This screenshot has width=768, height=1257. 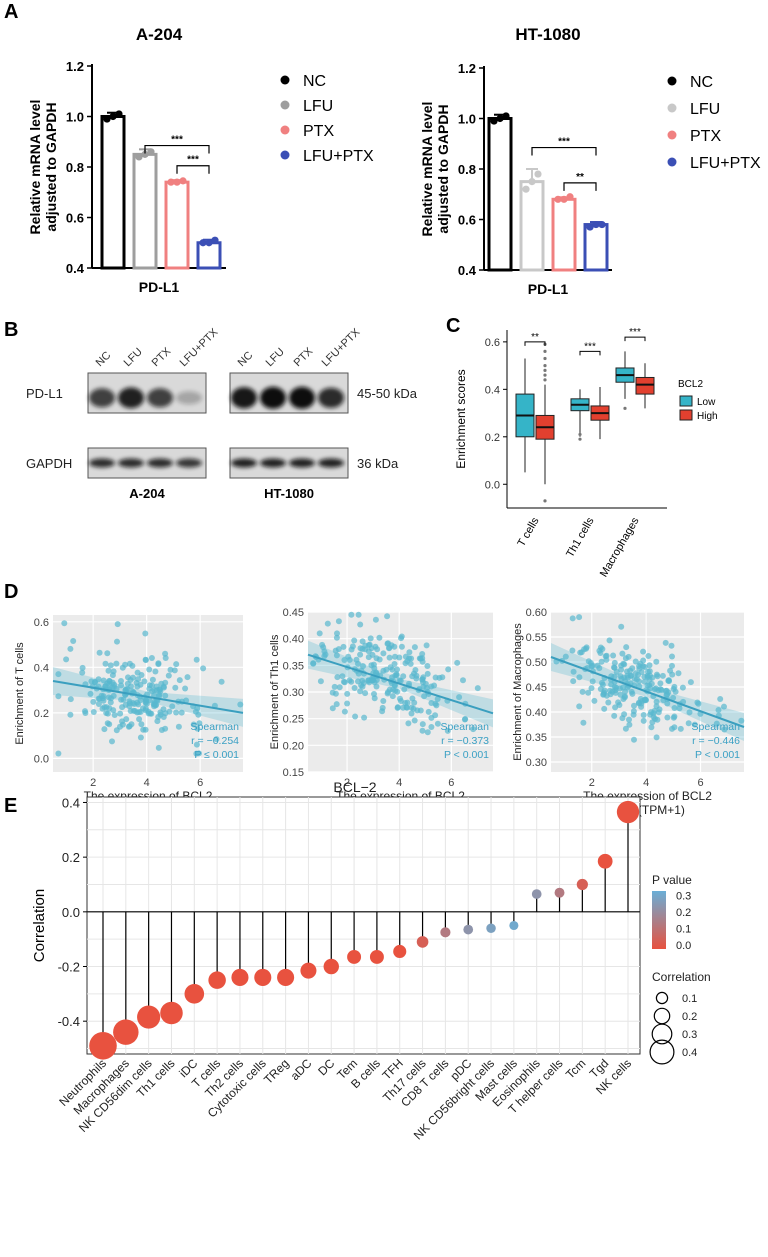 What do you see at coordinates (148, 696) in the screenshot?
I see `regression-line` at bounding box center [148, 696].